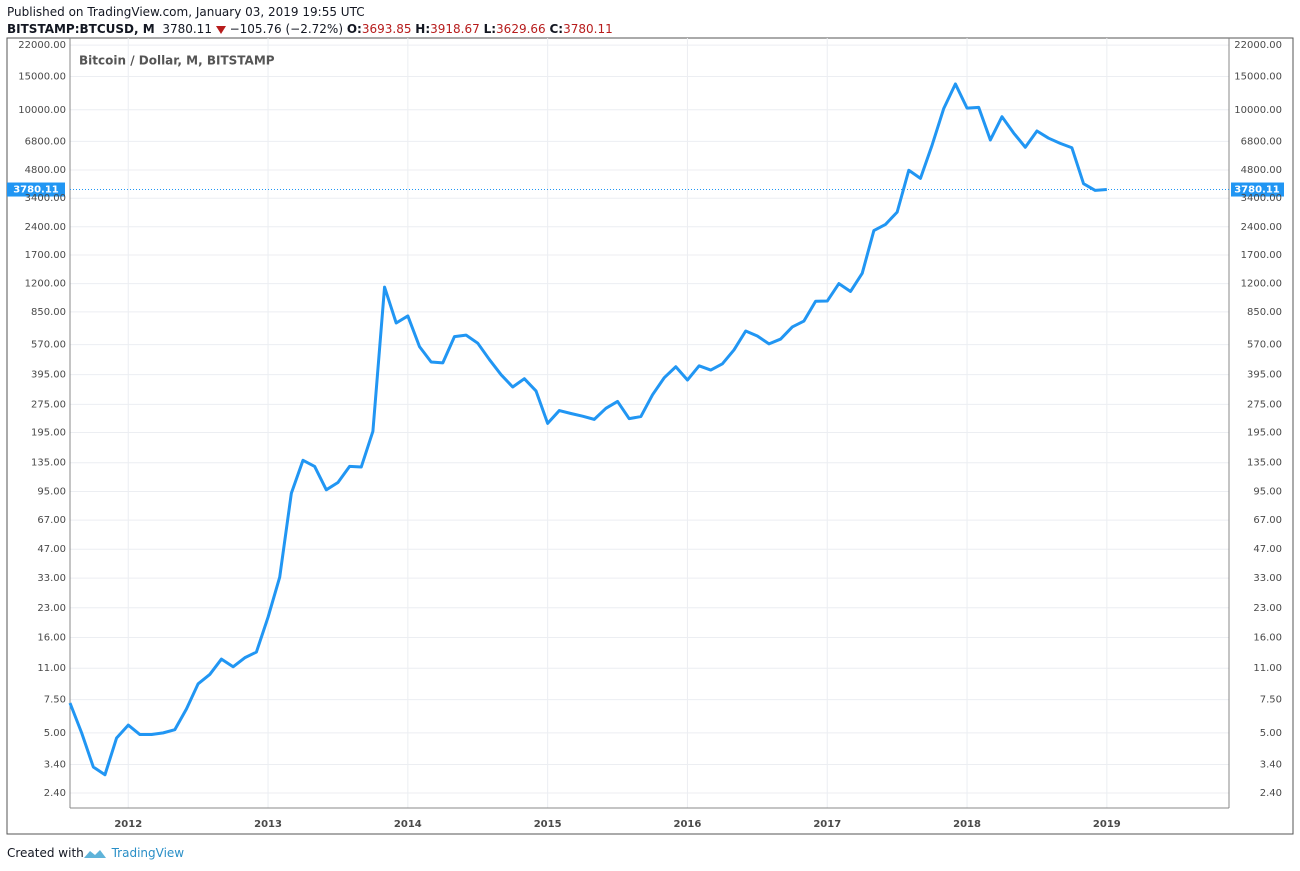 The image size is (1300, 871). I want to click on close-label: C:, so click(556, 29).